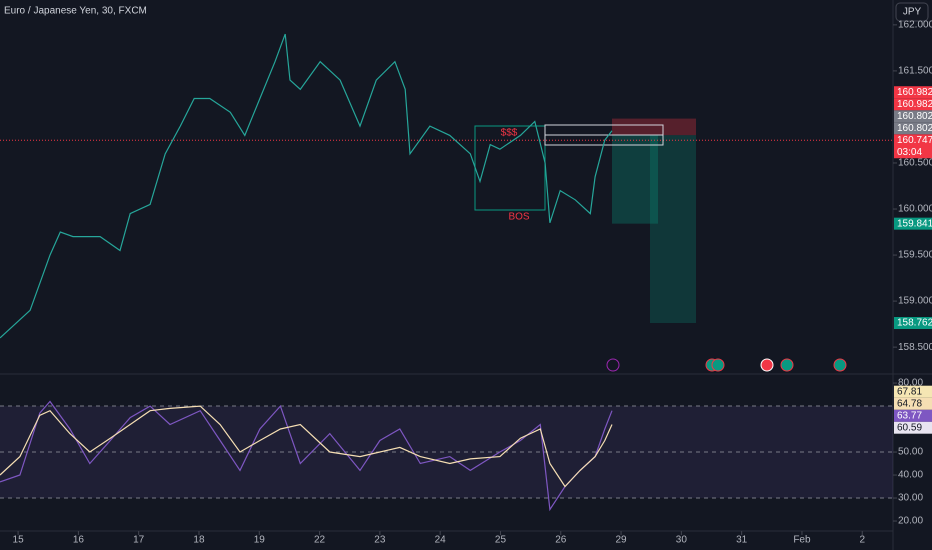 The height and width of the screenshot is (550, 932). Describe the element at coordinates (75, 11) in the screenshot. I see `chart-title: Euro / Japanese Yen, 30, FXCM` at that location.